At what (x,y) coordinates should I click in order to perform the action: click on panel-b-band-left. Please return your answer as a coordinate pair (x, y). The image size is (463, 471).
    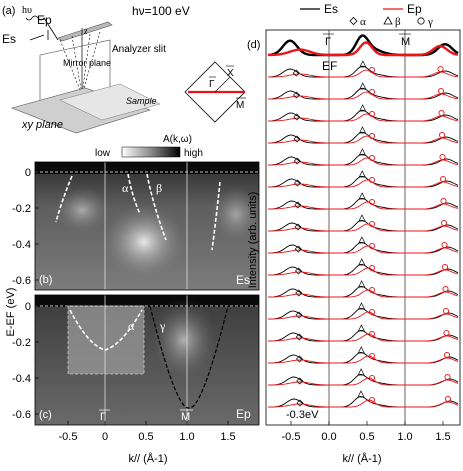
    Looking at the image, I should click on (64, 199).